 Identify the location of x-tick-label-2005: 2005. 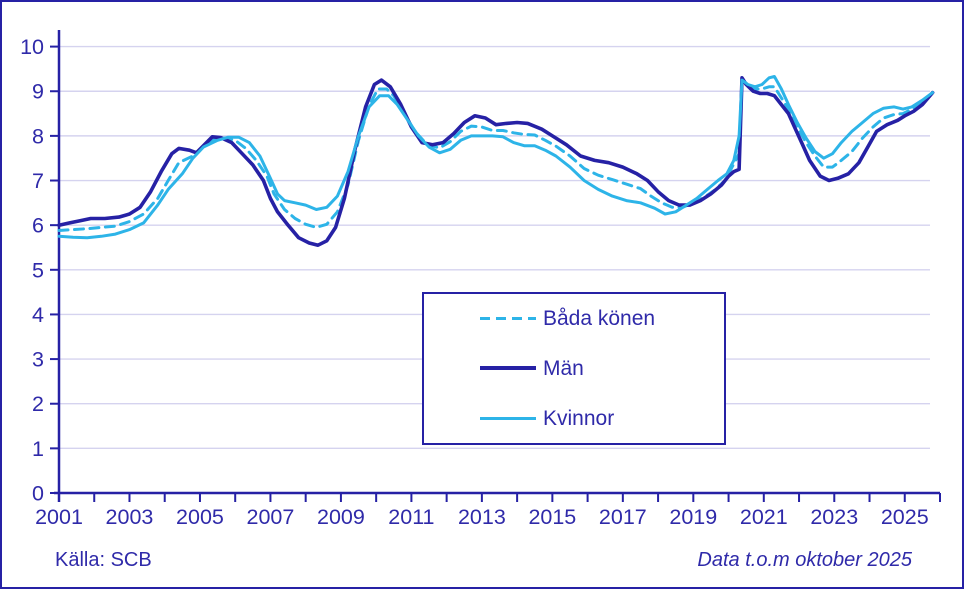
(200, 517).